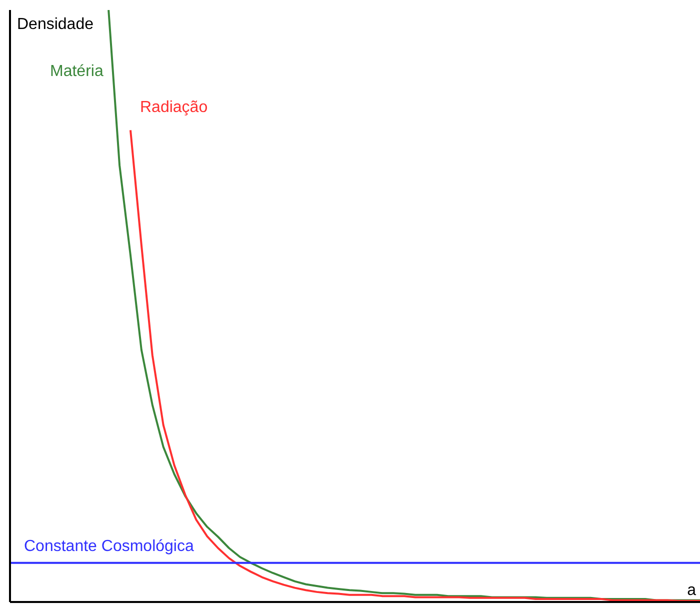 The height and width of the screenshot is (604, 700). What do you see at coordinates (55, 25) in the screenshot?
I see `annotation: Densidade` at bounding box center [55, 25].